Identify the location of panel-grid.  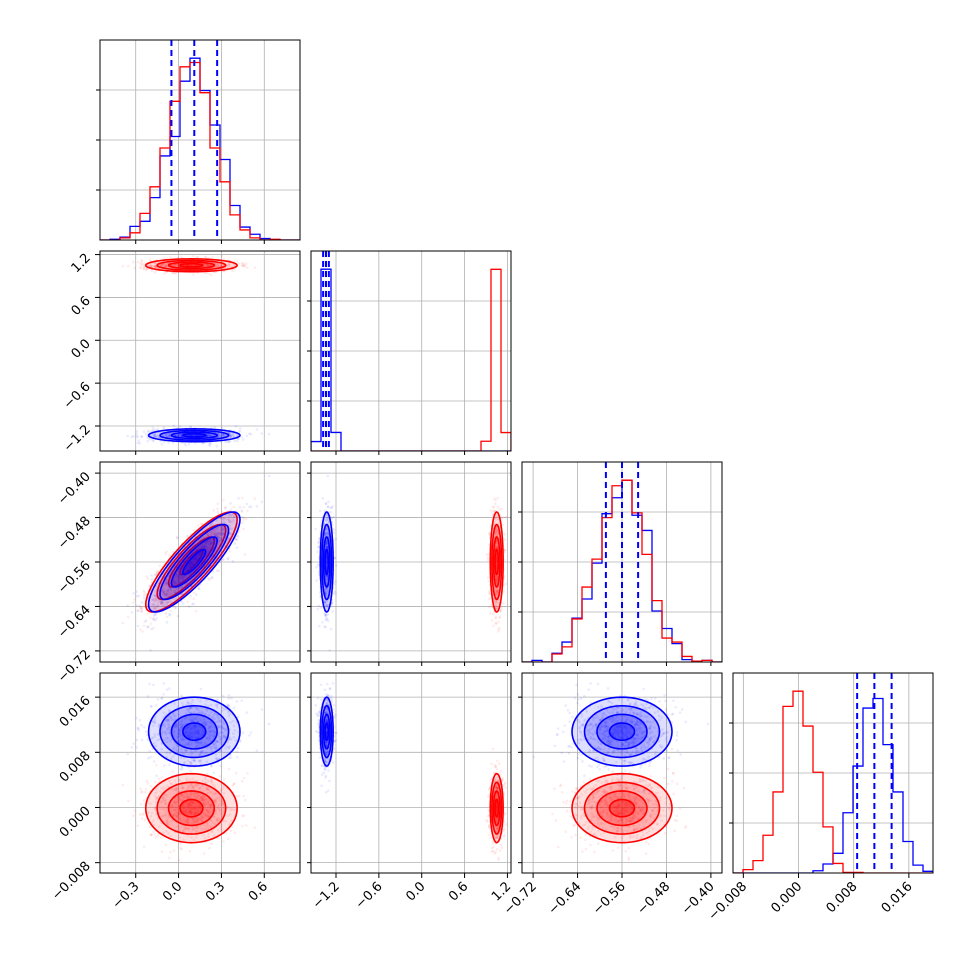
(833, 773).